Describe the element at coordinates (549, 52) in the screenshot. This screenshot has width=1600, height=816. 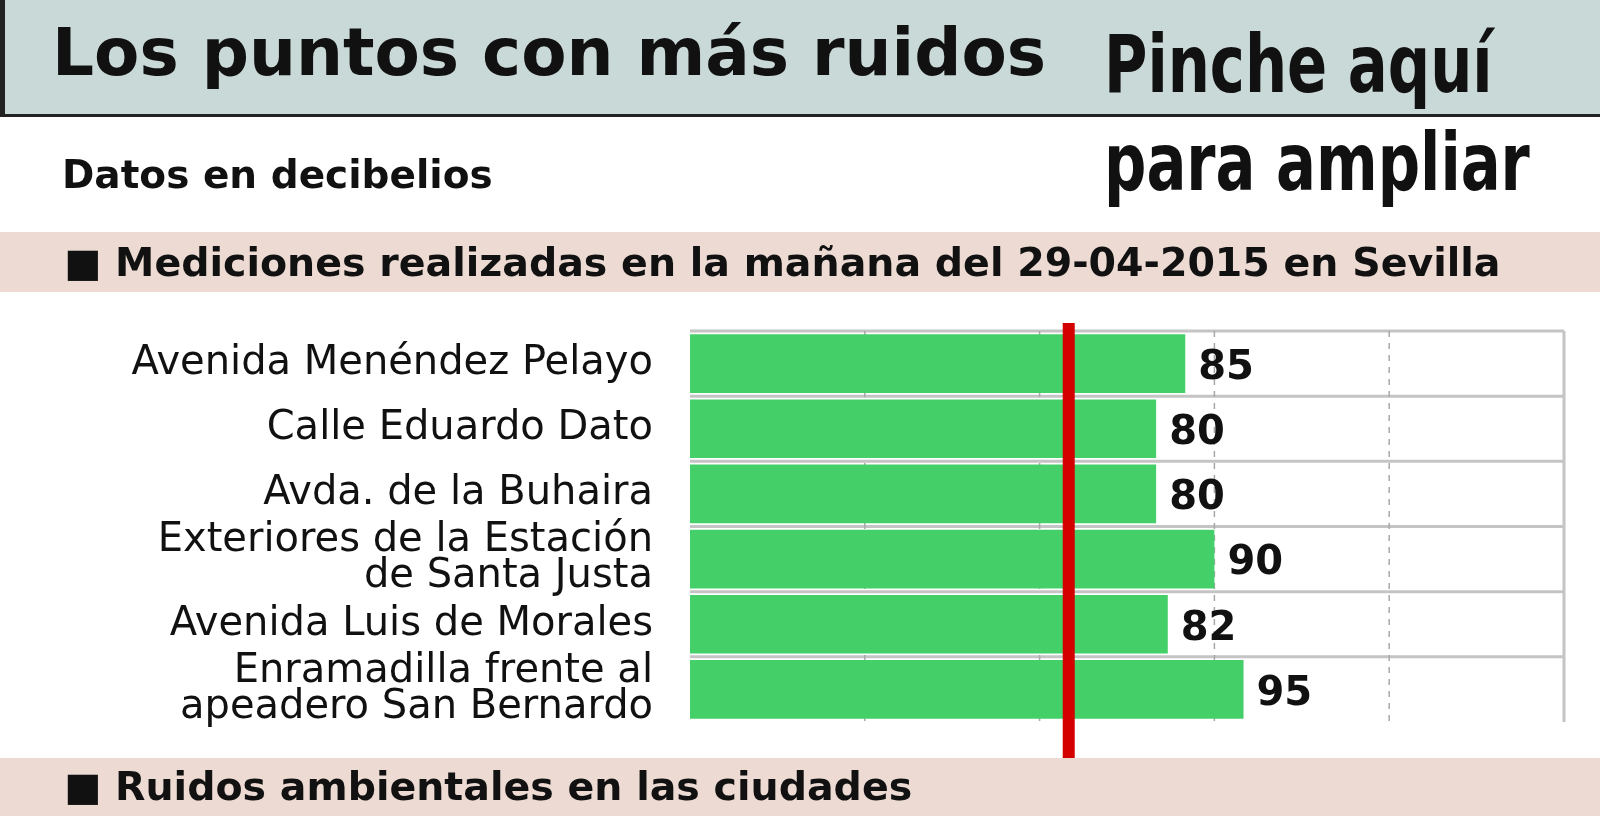
I see `chart-title: Los puntos con más ruidos` at that location.